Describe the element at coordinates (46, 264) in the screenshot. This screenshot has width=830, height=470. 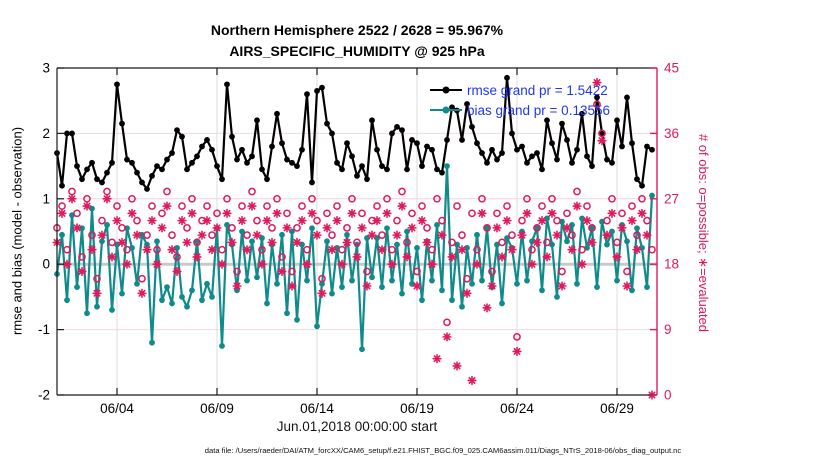
I see `left-tick-label: 0` at that location.